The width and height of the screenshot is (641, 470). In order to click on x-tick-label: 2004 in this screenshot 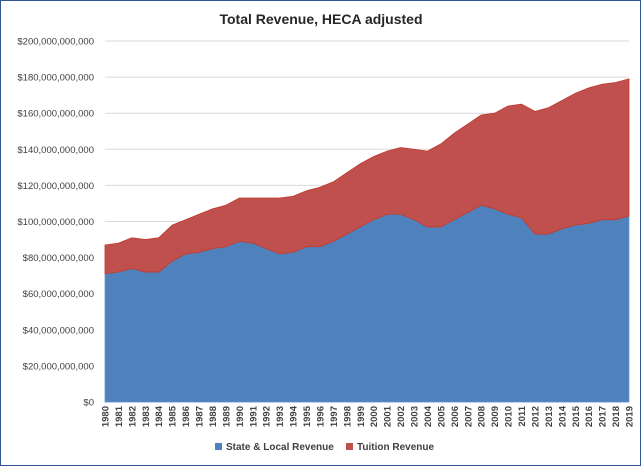, I will do `click(428, 416)`.